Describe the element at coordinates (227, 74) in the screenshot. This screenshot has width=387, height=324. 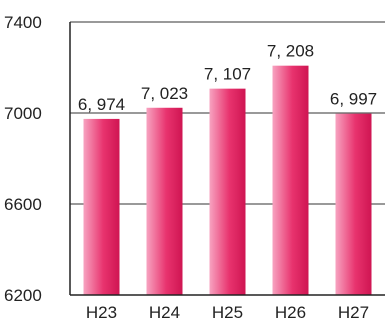
I see `data-label-h25: 7, 107` at that location.